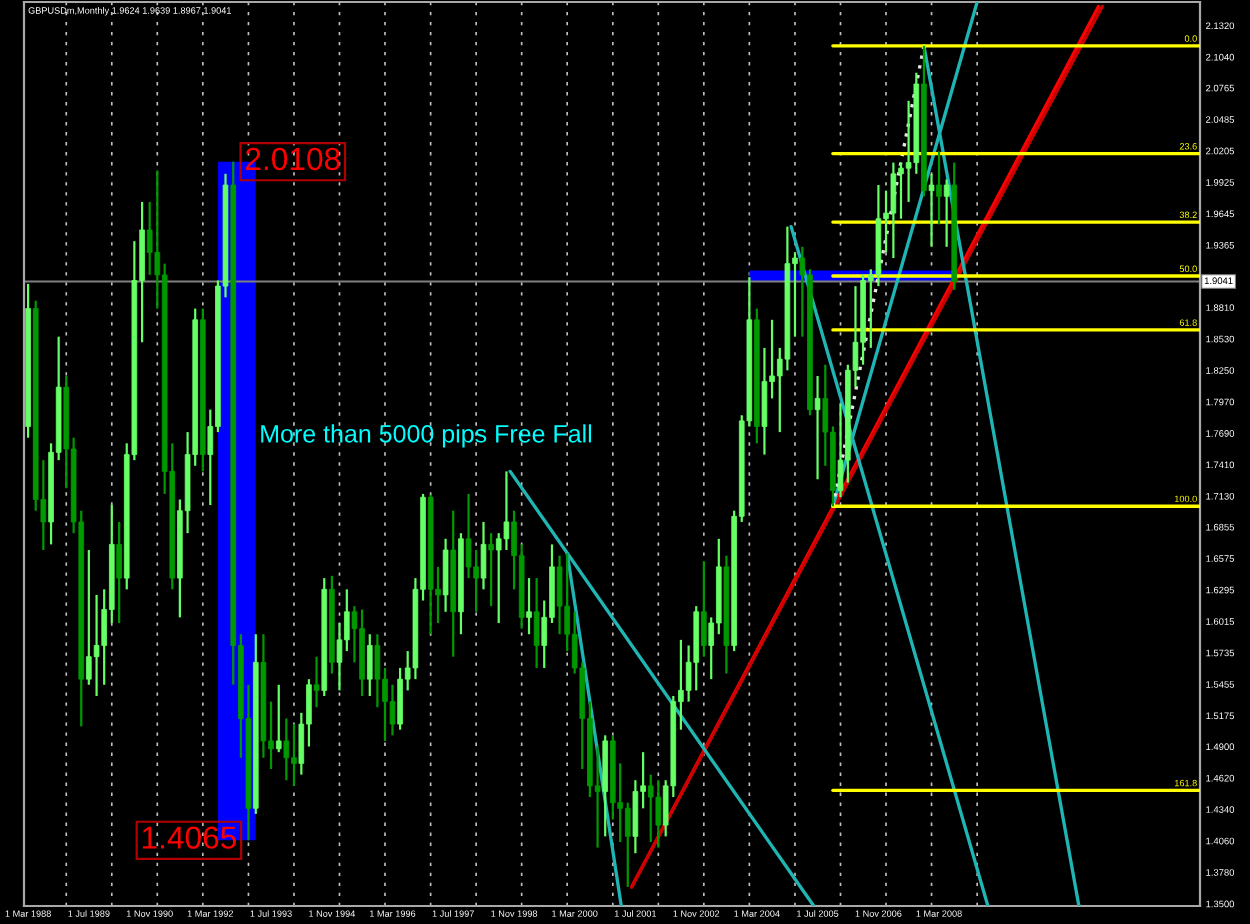 The height and width of the screenshot is (924, 1250). What do you see at coordinates (426, 436) in the screenshot?
I see `annotation: More than 5000 pips Free Fall` at bounding box center [426, 436].